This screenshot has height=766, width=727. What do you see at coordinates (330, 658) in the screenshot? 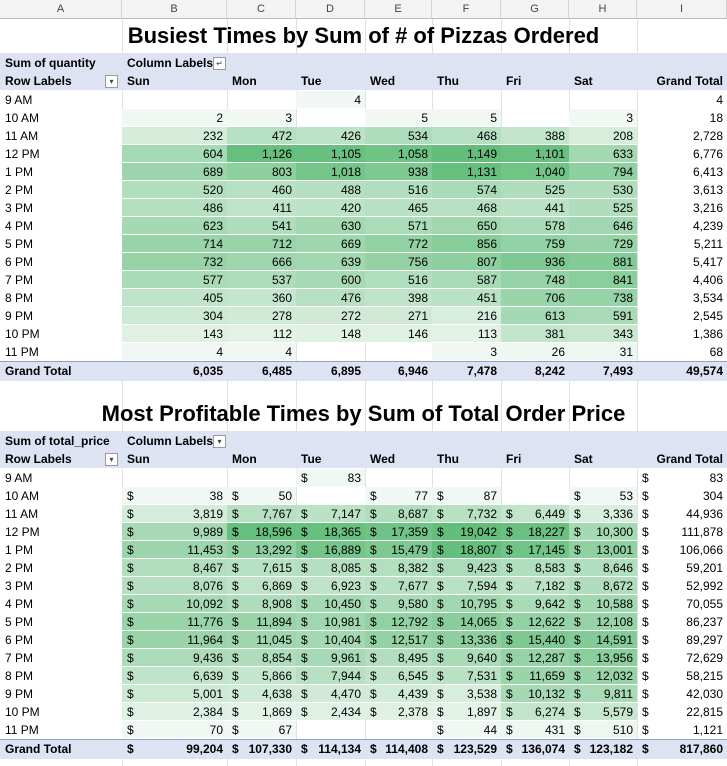
I see `data-cell: 9,961` at bounding box center [330, 658].